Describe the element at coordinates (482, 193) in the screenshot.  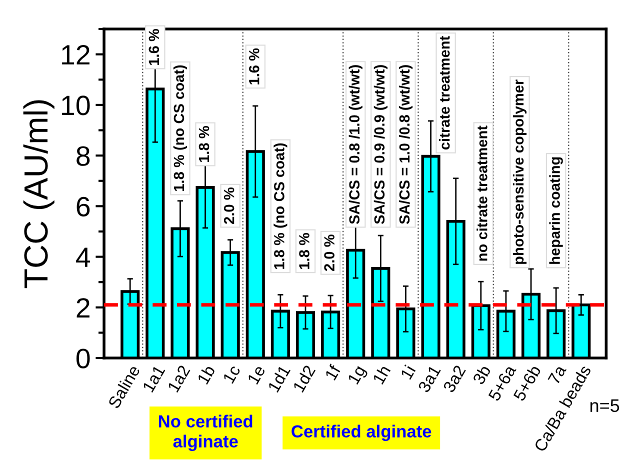
I see `annotation: no citrate treatment` at that location.